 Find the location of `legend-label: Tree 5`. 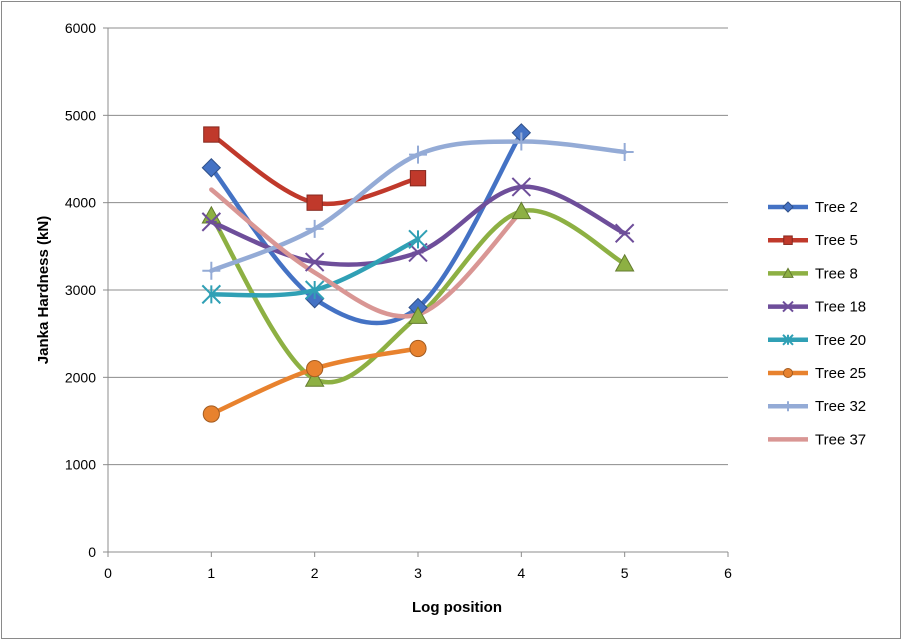

legend-label: Tree 5 is located at coordinates (836, 240).